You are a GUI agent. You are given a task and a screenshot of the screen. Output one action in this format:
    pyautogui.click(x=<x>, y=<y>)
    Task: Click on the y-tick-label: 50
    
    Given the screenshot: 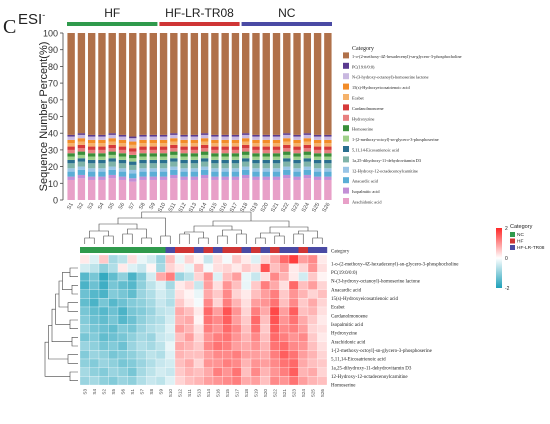 What is the action you would take?
    pyautogui.click(x=53, y=117)
    